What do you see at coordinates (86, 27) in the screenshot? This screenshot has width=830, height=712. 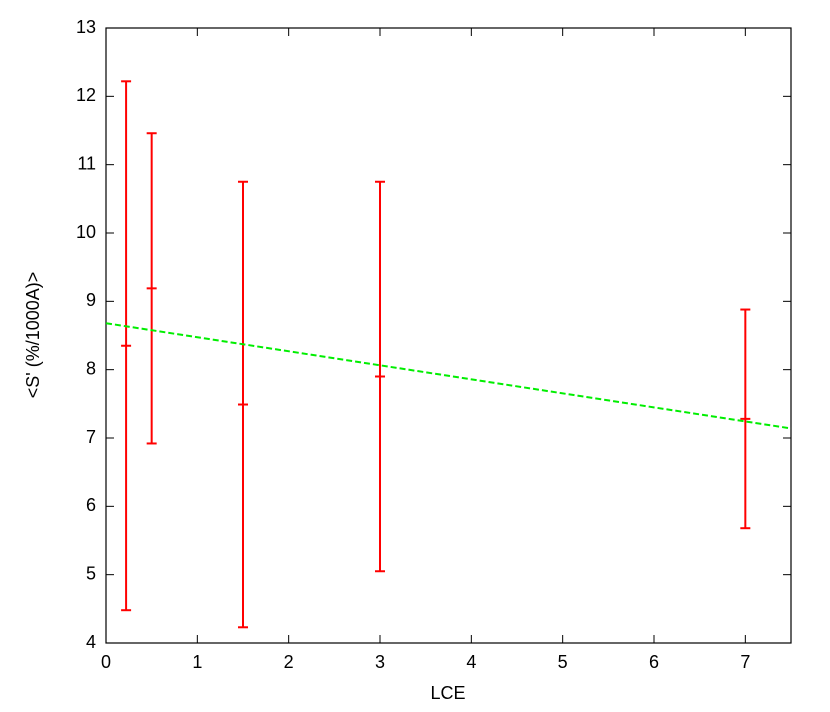 I see `y-tick-label: 13` at bounding box center [86, 27].